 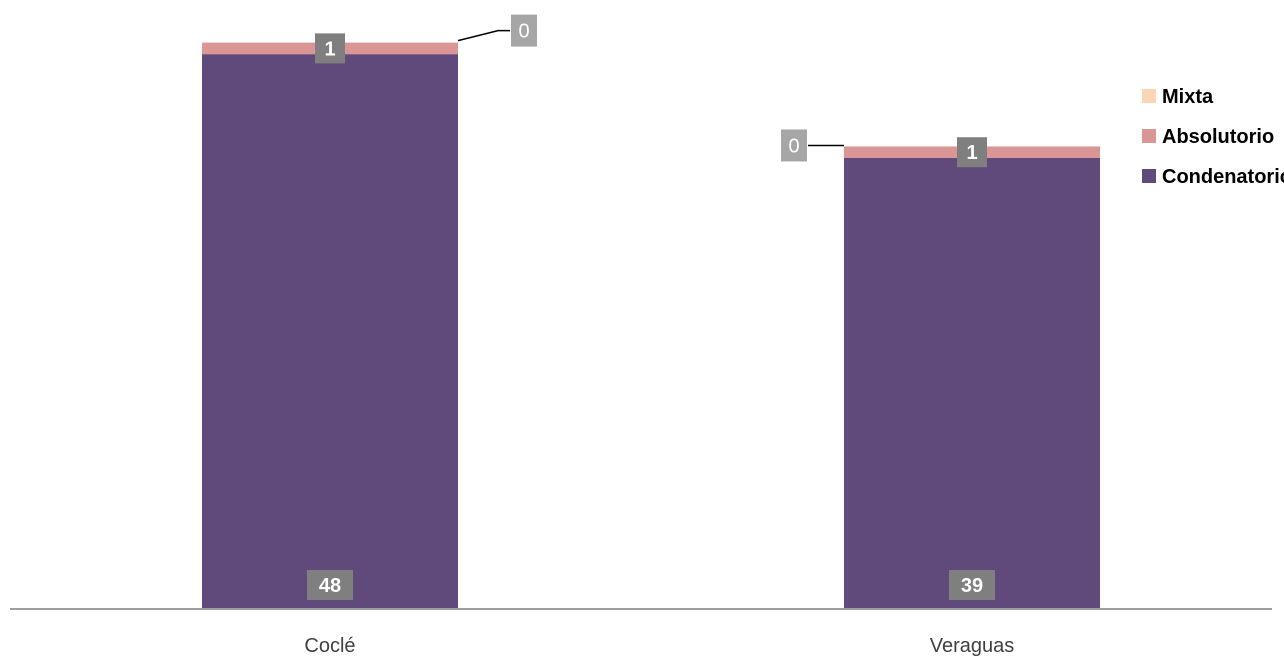 What do you see at coordinates (1149, 176) in the screenshot?
I see `legend-swatch-condenatorio` at bounding box center [1149, 176].